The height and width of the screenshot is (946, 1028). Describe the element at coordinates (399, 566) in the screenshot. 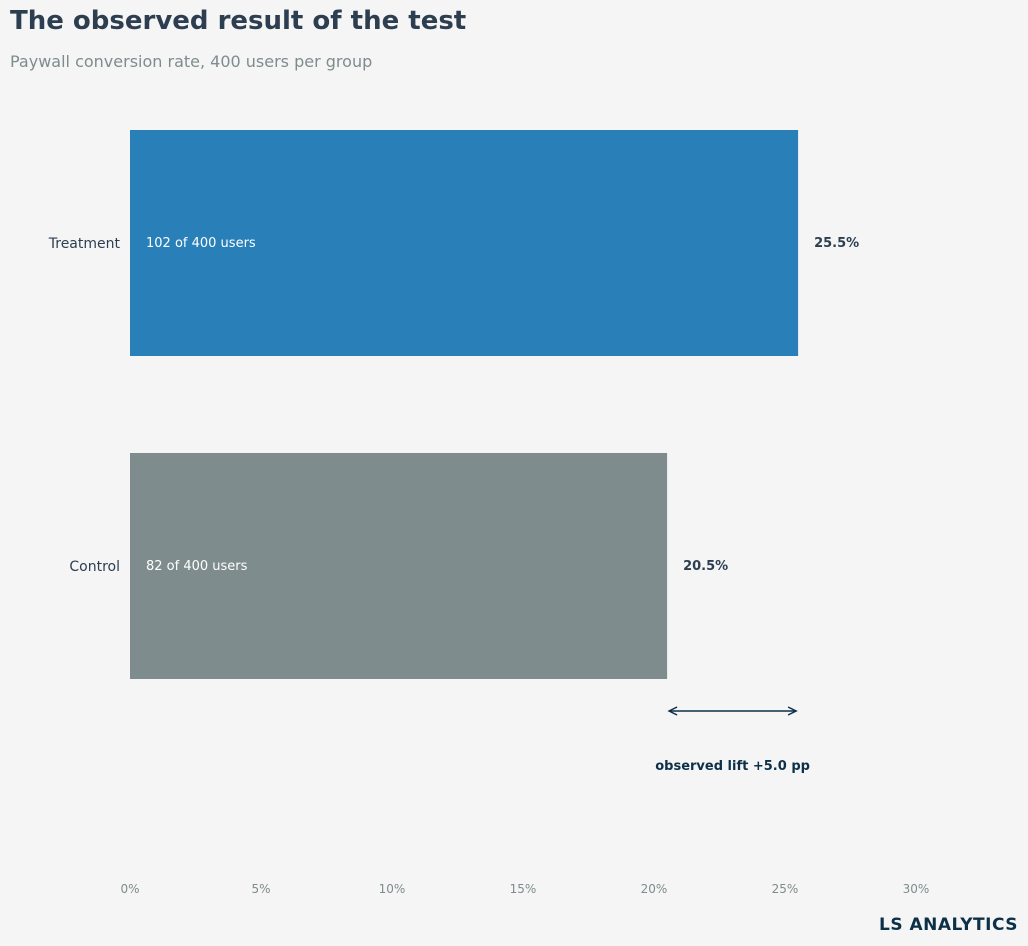

I see `bar-control` at that location.